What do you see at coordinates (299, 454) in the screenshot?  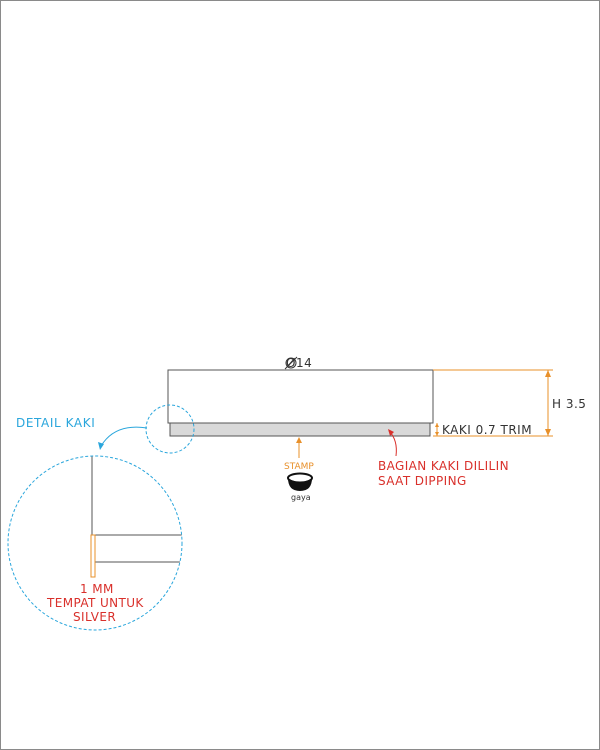 I see `stamp-callout: STAMP` at bounding box center [299, 454].